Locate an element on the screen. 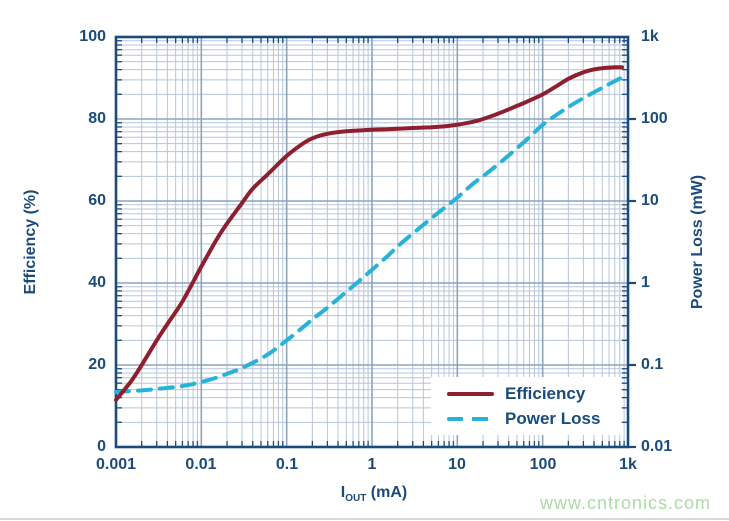  legend-label-power-loss: Power Loss is located at coordinates (553, 418).